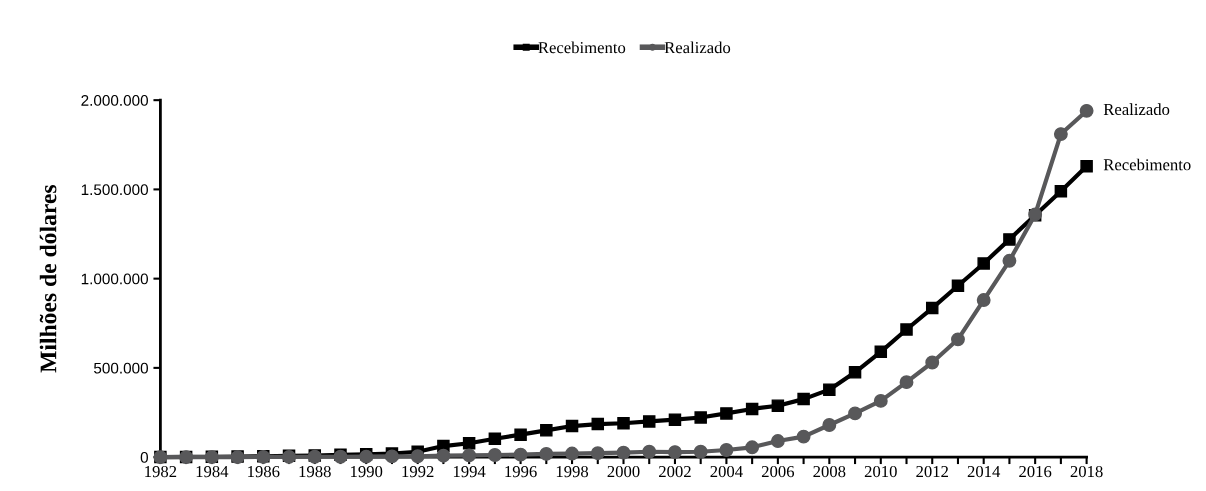 This screenshot has height=491, width=1206. What do you see at coordinates (984, 471) in the screenshot?
I see `x-tick-label: 2014` at bounding box center [984, 471].